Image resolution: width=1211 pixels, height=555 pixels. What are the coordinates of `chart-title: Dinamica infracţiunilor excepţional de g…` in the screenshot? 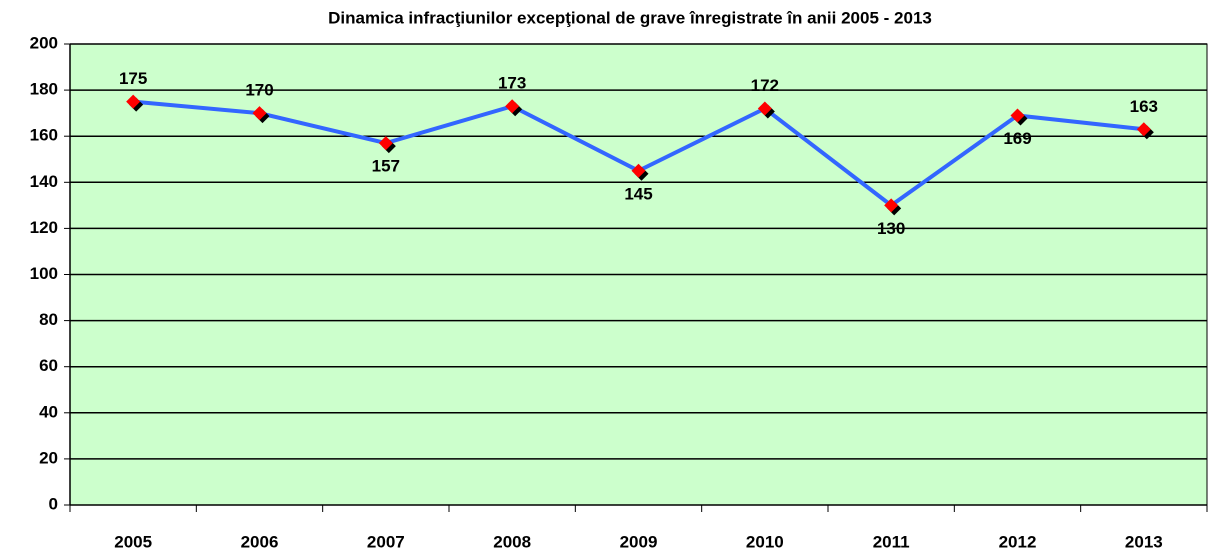 It's located at (630, 17).